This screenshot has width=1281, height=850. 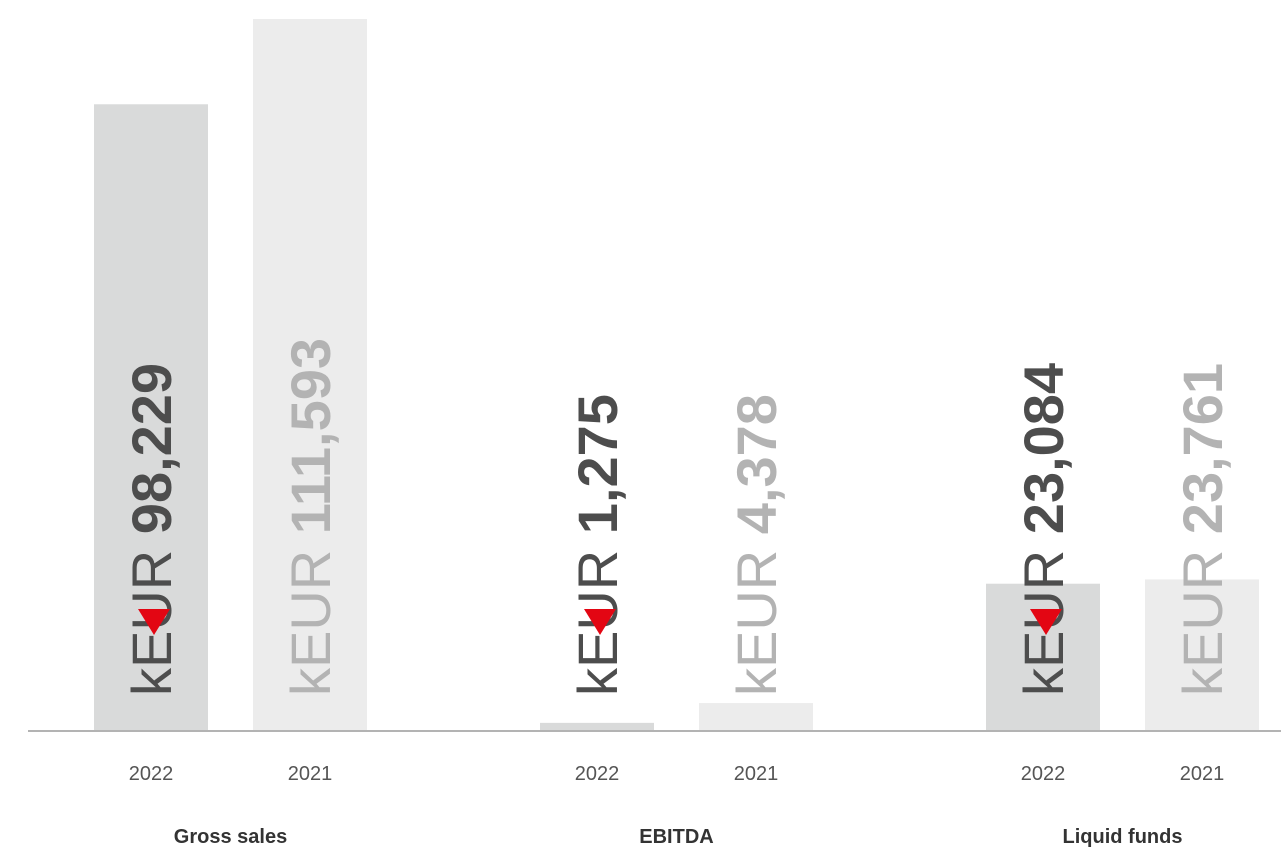 What do you see at coordinates (310, 436) in the screenshot?
I see `value-number: 111,593` at bounding box center [310, 436].